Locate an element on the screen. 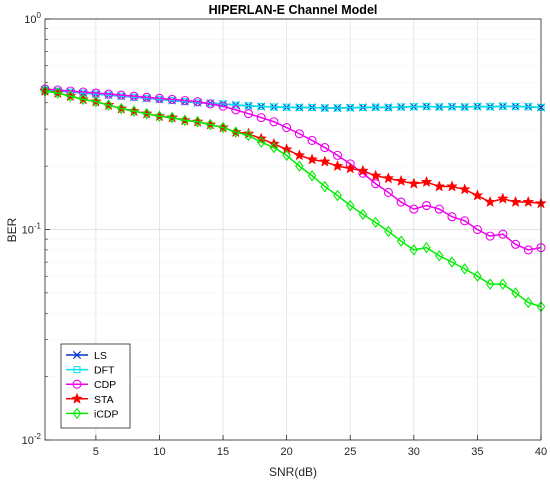  chart-title: HIPERLAN-E Channel Model is located at coordinates (293, 10).